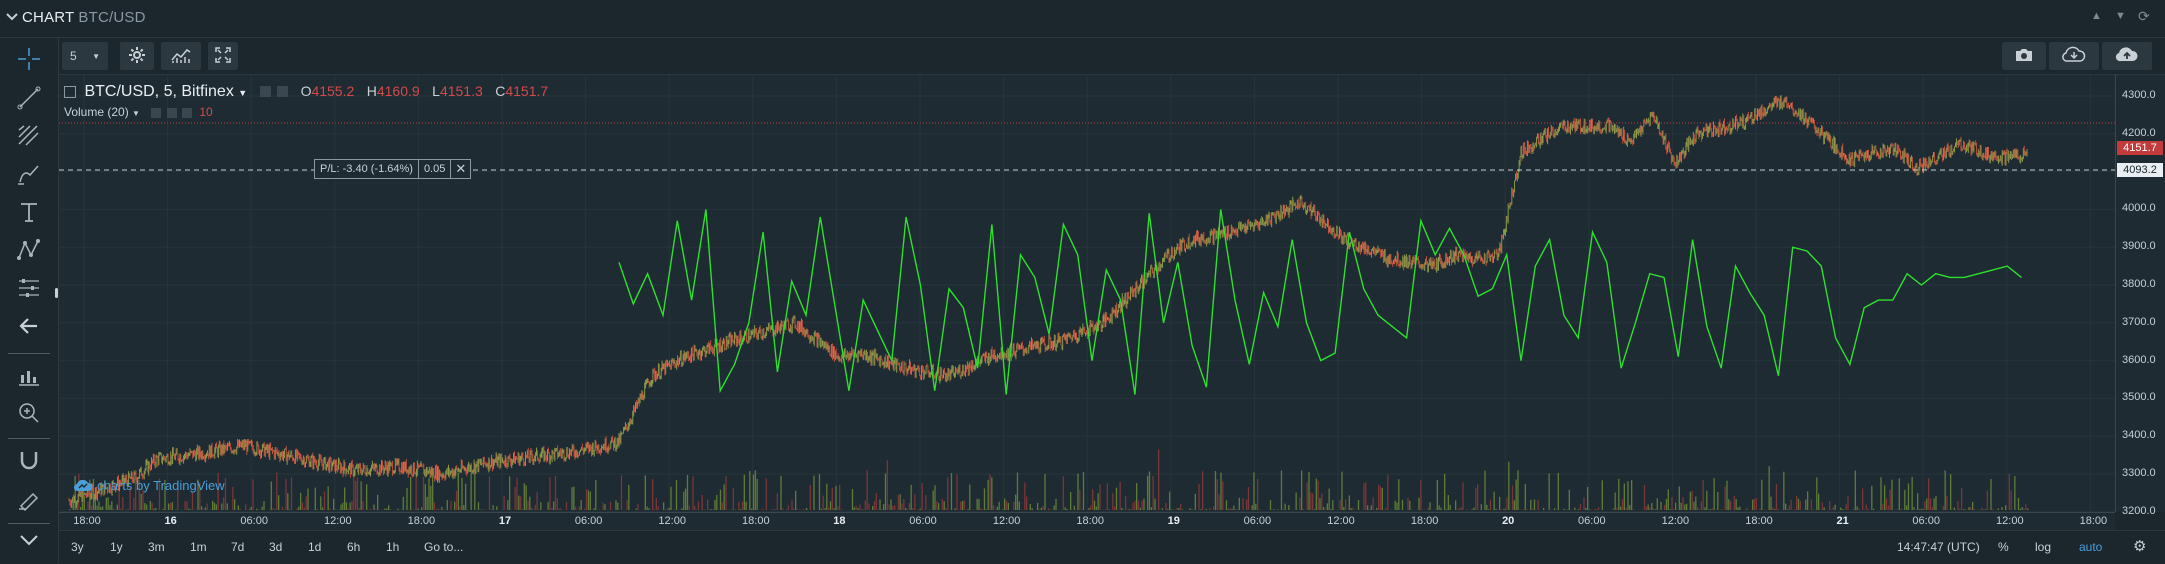 The width and height of the screenshot is (2165, 564). What do you see at coordinates (237, 547) in the screenshot?
I see `range-button-7d: 7d` at bounding box center [237, 547].